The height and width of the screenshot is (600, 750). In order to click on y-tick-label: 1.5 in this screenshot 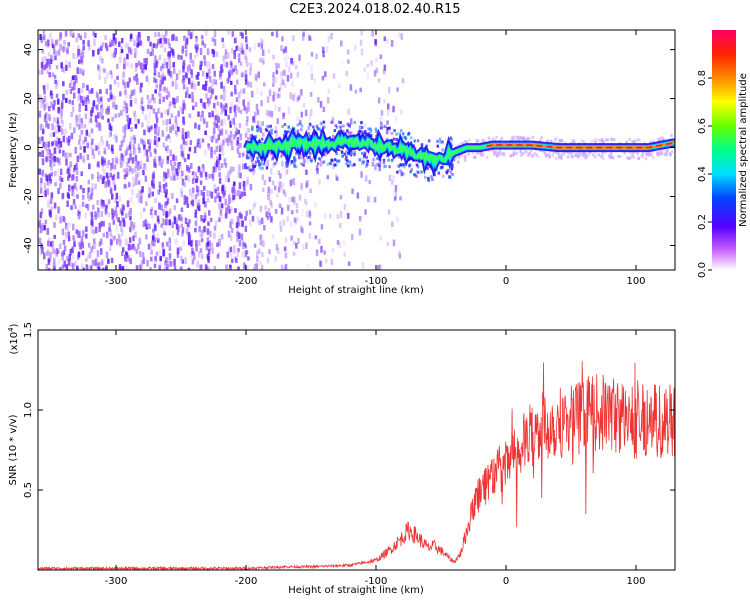, I will do `click(28, 330)`.